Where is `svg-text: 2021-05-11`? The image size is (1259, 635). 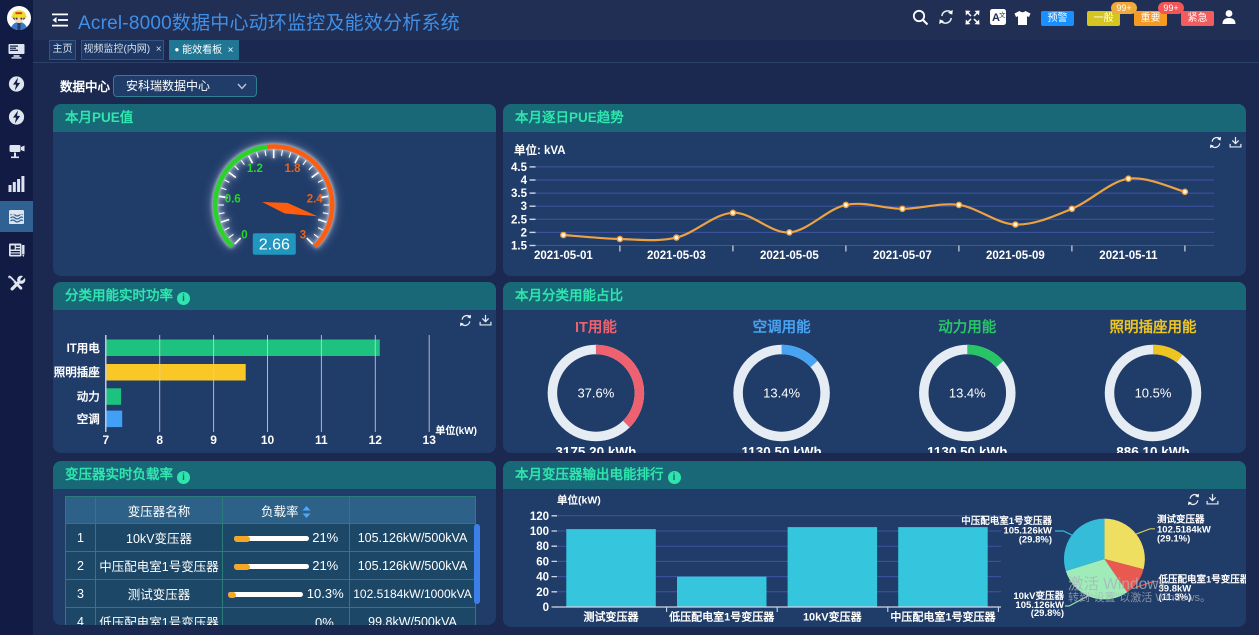
svg-text: 2021-05-11 is located at coordinates (1128, 256).